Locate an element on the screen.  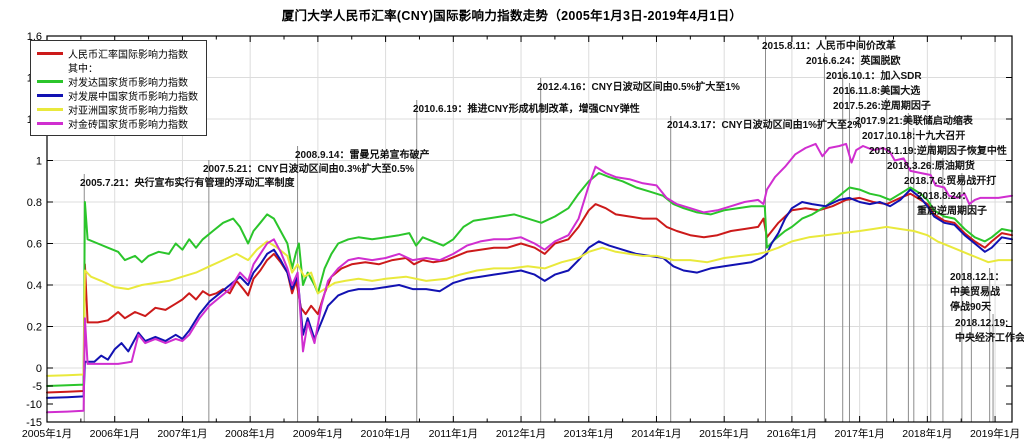
y-axis-label: 0.6 is located at coordinates (34, 245).